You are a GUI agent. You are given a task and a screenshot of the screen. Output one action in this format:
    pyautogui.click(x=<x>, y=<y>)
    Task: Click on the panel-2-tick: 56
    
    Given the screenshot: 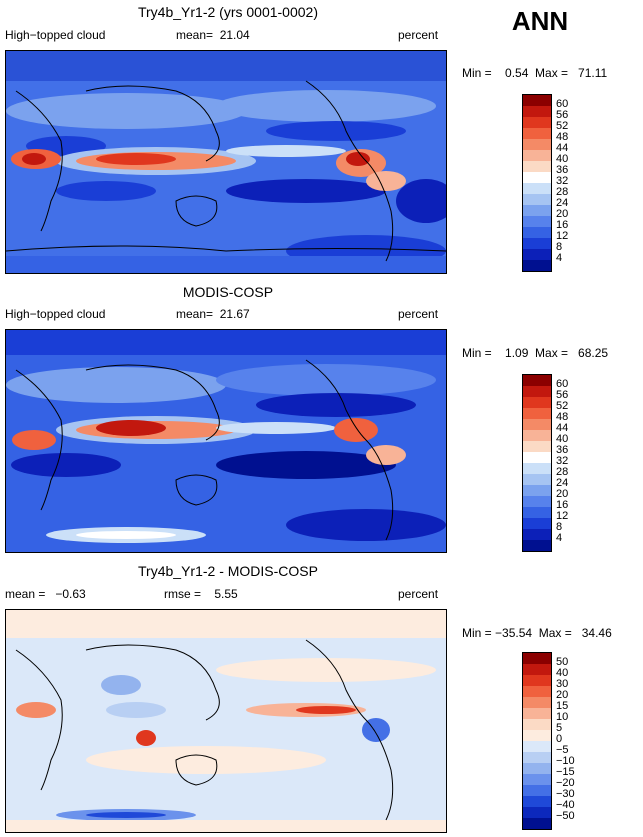 What is the action you would take?
    pyautogui.click(x=562, y=395)
    